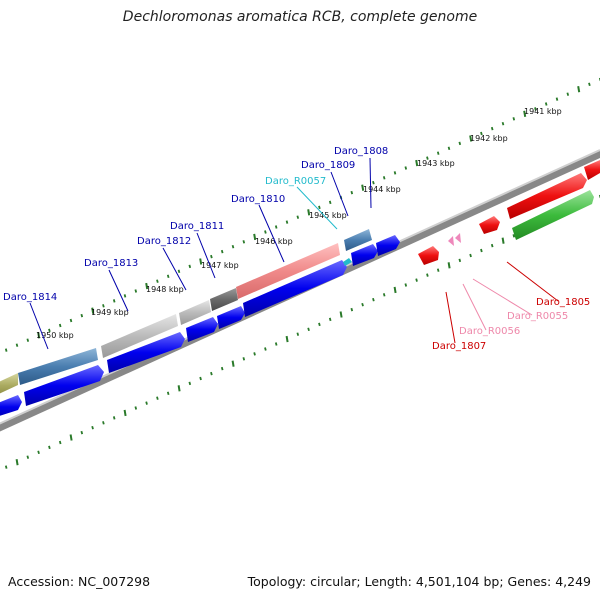  What do you see at coordinates (328, 215) in the screenshot?
I see `tick-label: 1945 kbp` at bounding box center [328, 215].